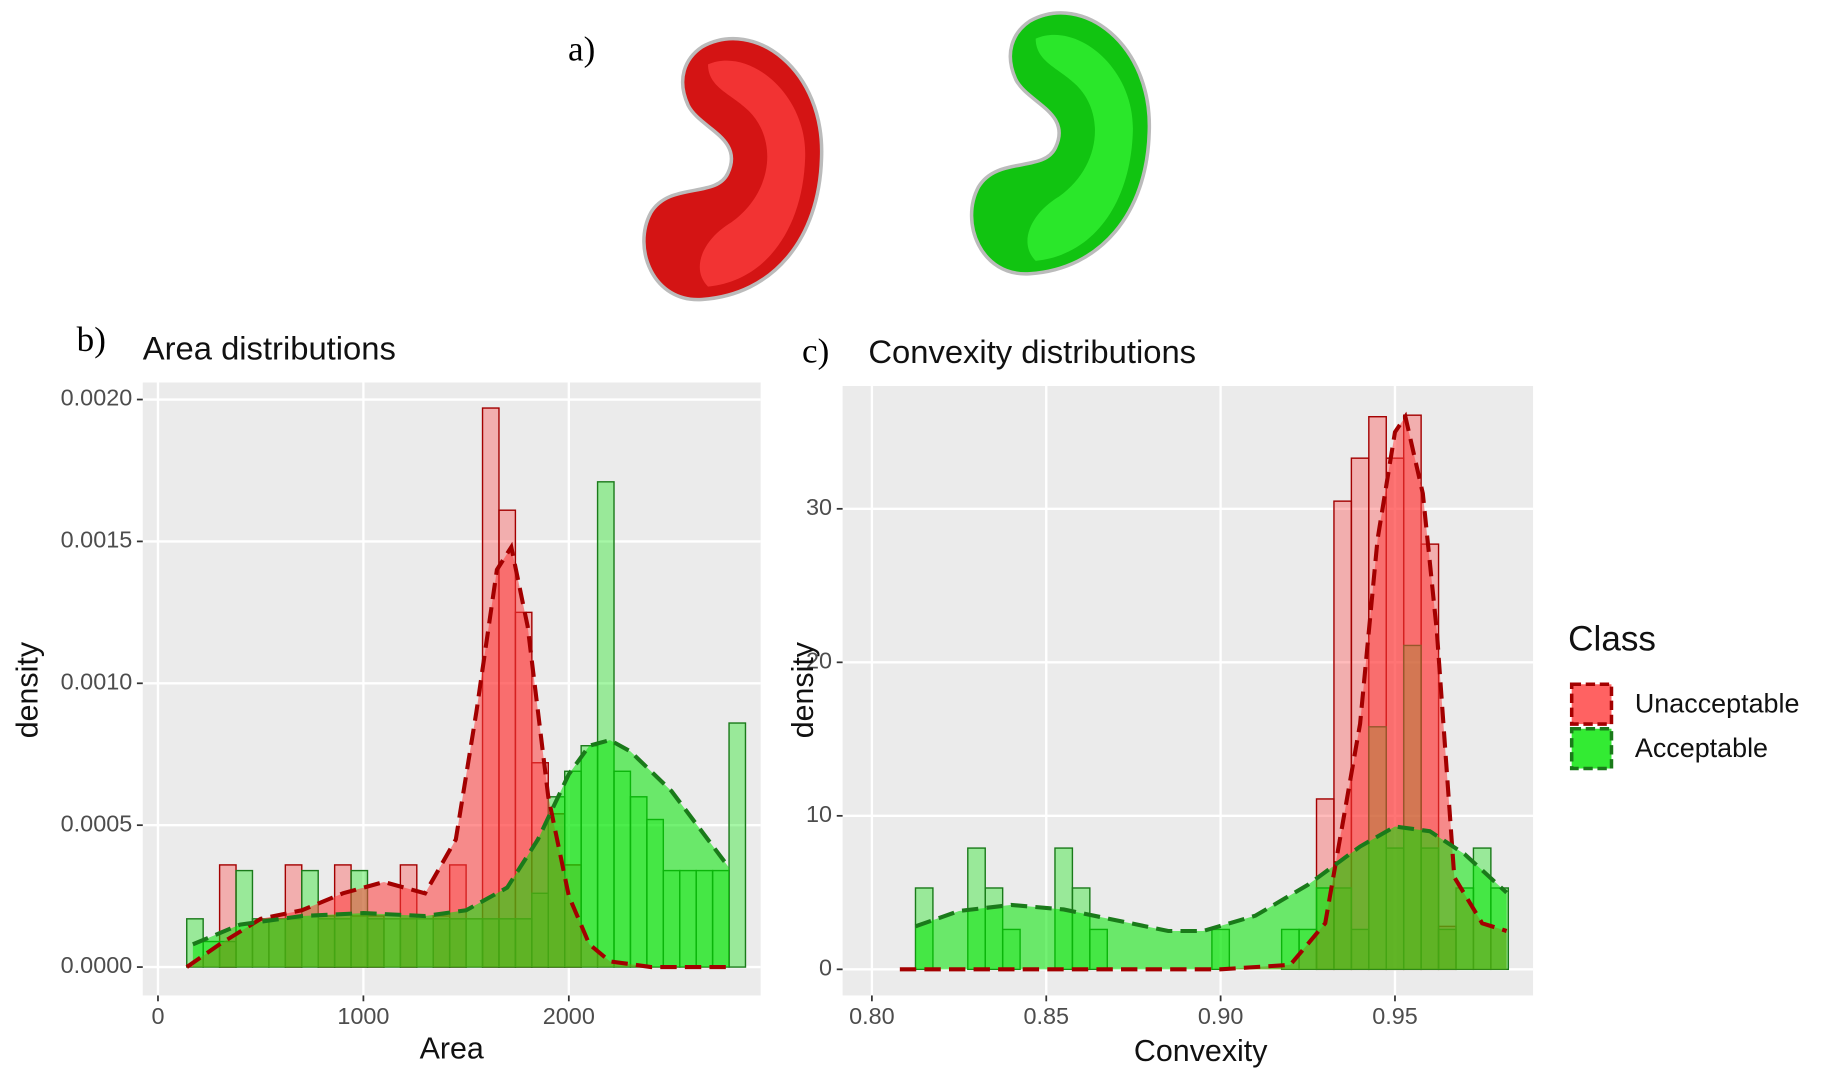 The width and height of the screenshot is (1835, 1082). I want to click on x-axis-title: Area, so click(452, 1048).